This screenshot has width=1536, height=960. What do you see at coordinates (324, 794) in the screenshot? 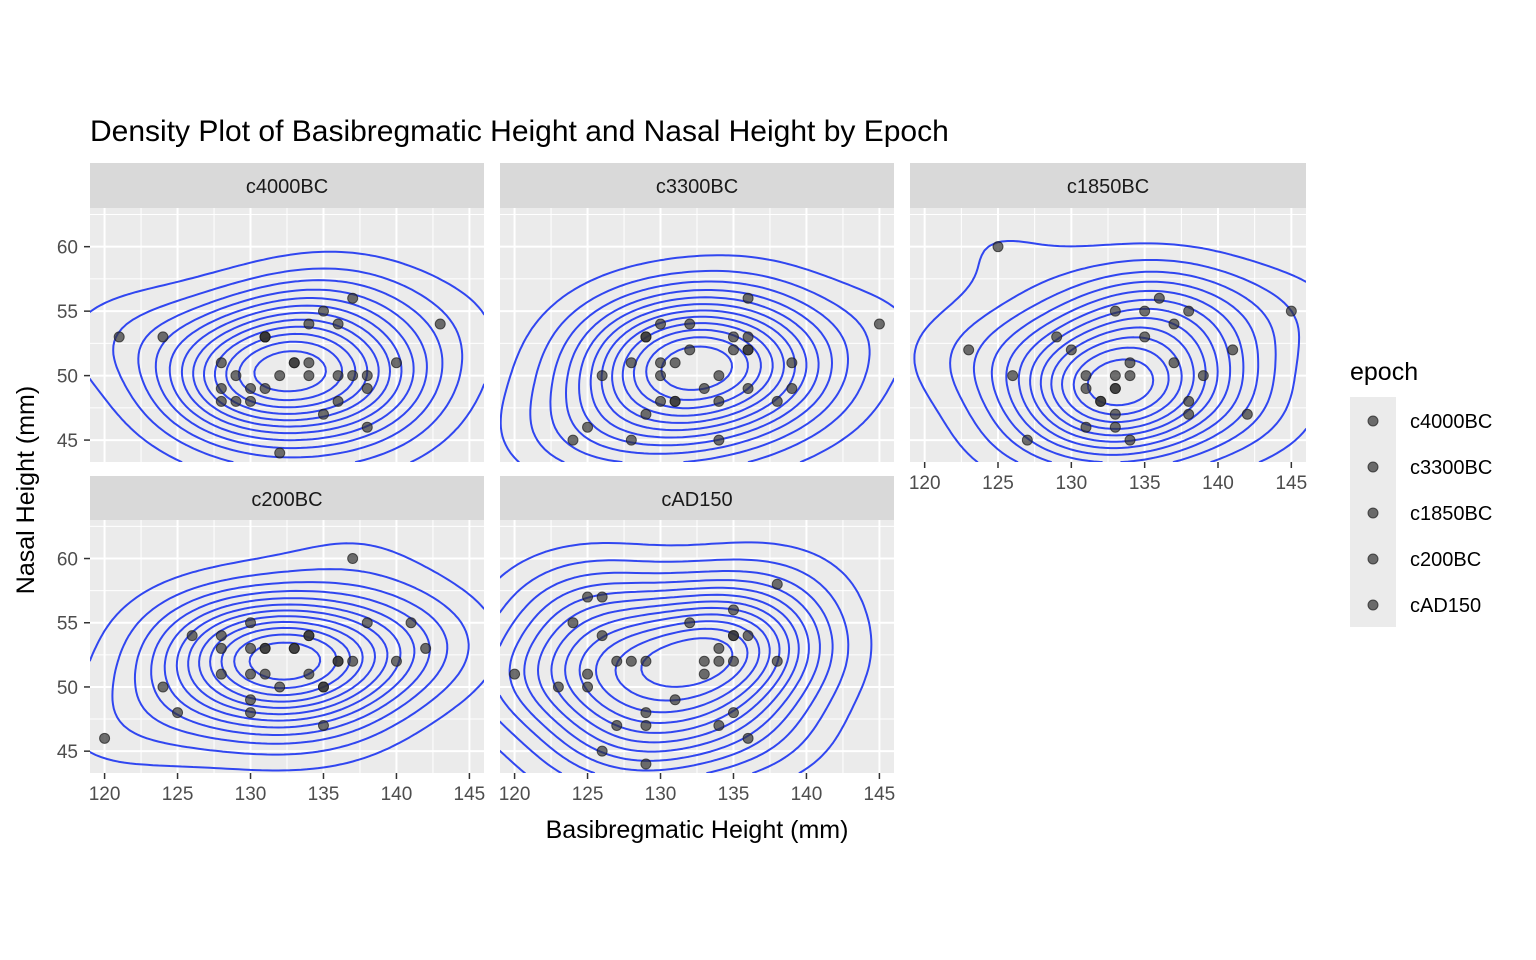
I see `x-tick-label: 135` at bounding box center [324, 794].